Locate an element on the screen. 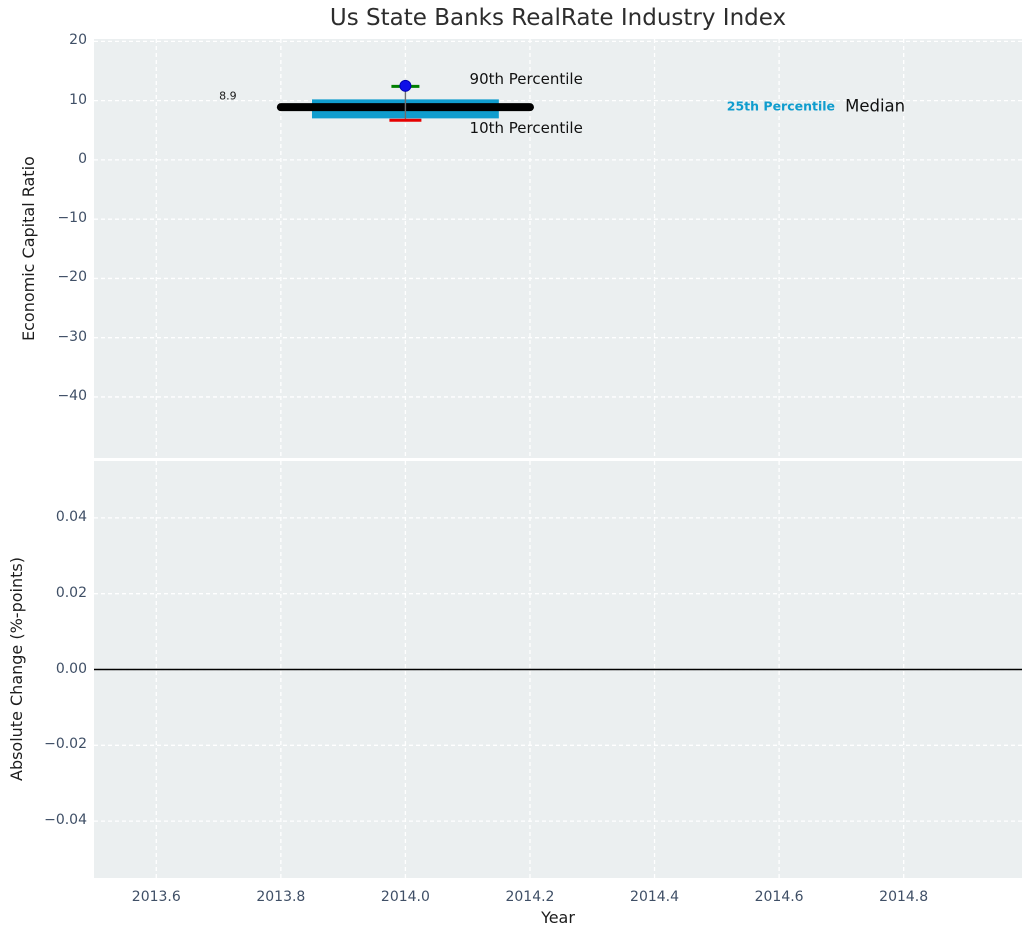 Image resolution: width=1034 pixels, height=942 pixels. x-axis-label: Year is located at coordinates (558, 917).